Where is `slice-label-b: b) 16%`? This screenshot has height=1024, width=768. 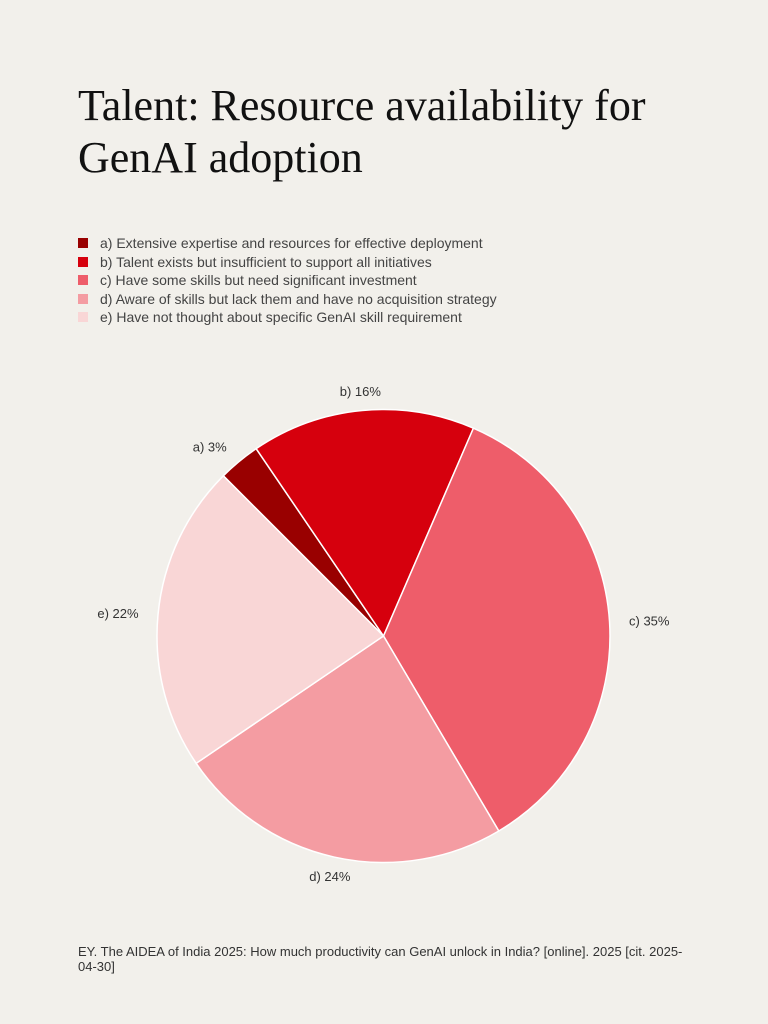 slice-label-b: b) 16% is located at coordinates (361, 391).